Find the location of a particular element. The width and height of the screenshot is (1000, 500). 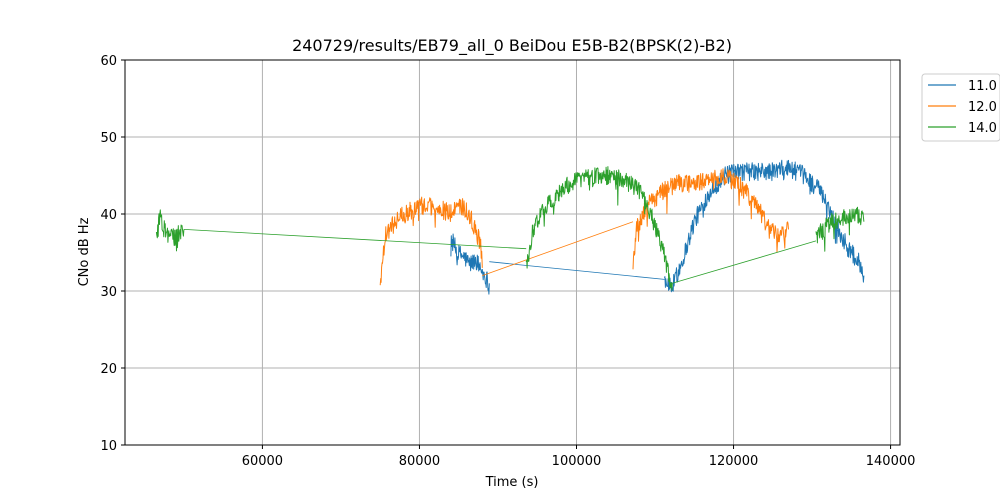

y-tick-label: 40 is located at coordinates (108, 215).